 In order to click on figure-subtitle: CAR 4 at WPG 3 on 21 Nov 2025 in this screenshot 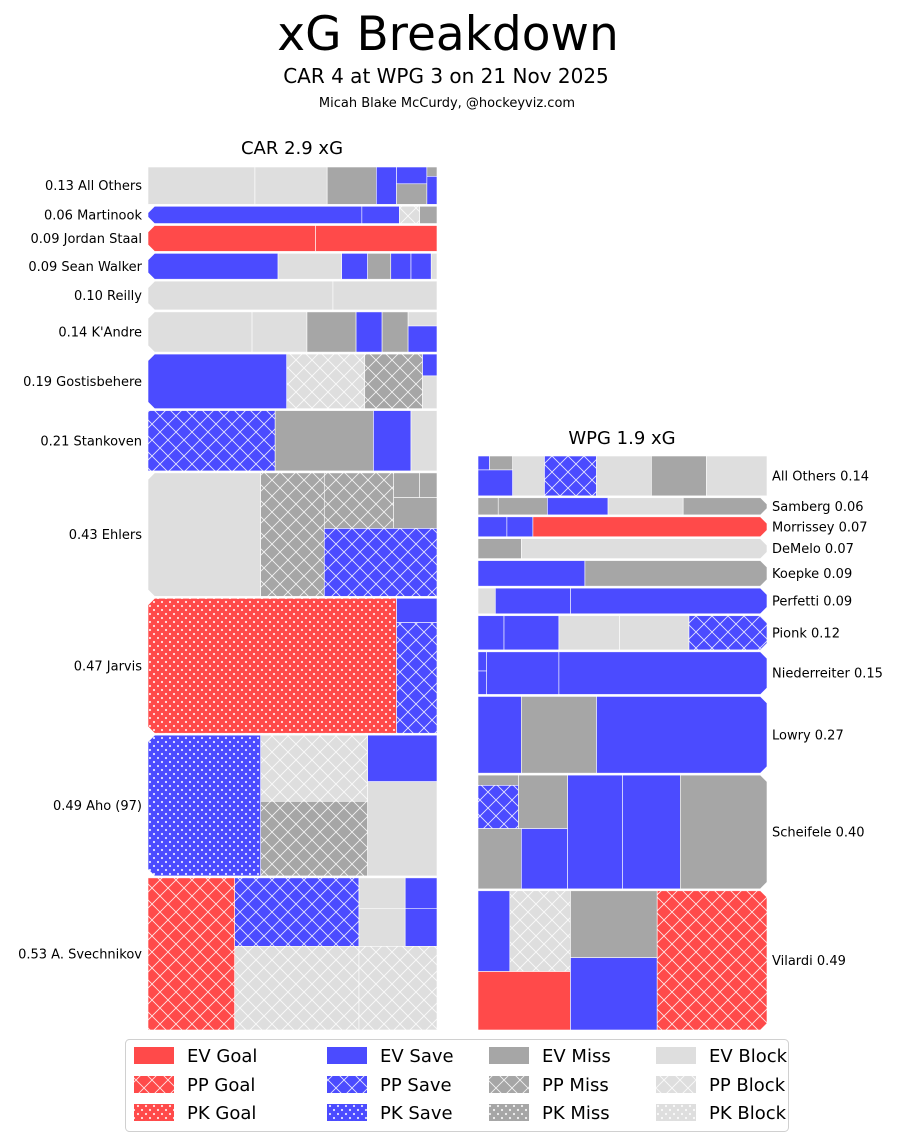, I will do `click(446, 76)`.